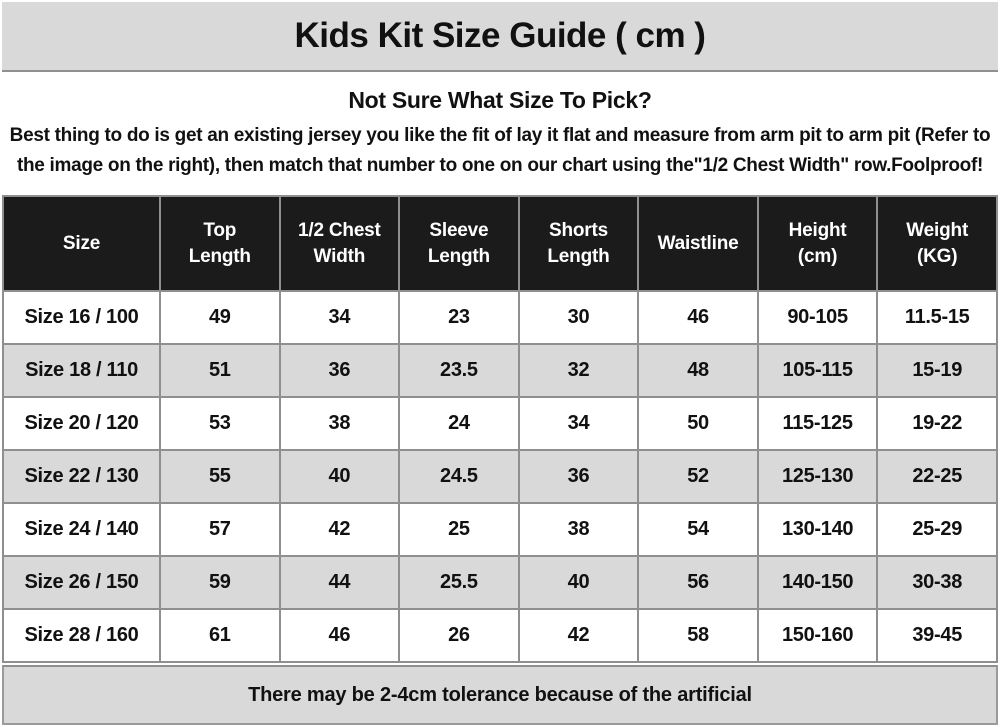 This screenshot has height=725, width=1000. I want to click on value-cell: 61, so click(220, 635).